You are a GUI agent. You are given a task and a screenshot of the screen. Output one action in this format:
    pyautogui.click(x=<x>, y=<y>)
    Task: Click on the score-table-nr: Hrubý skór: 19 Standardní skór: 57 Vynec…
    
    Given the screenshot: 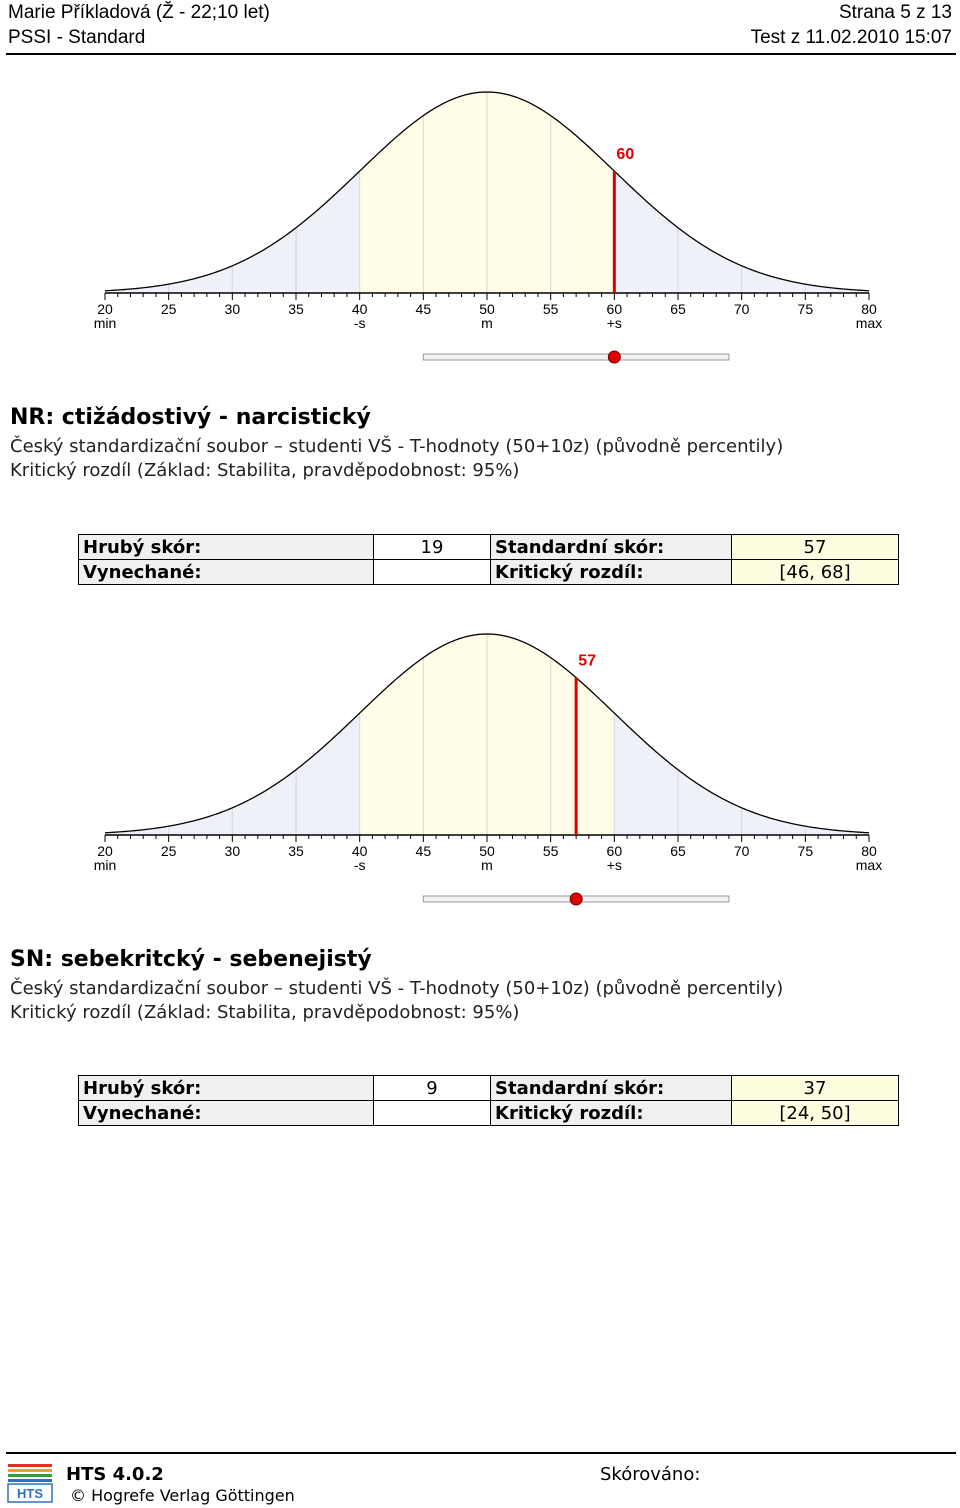 What is the action you would take?
    pyautogui.click(x=488, y=559)
    